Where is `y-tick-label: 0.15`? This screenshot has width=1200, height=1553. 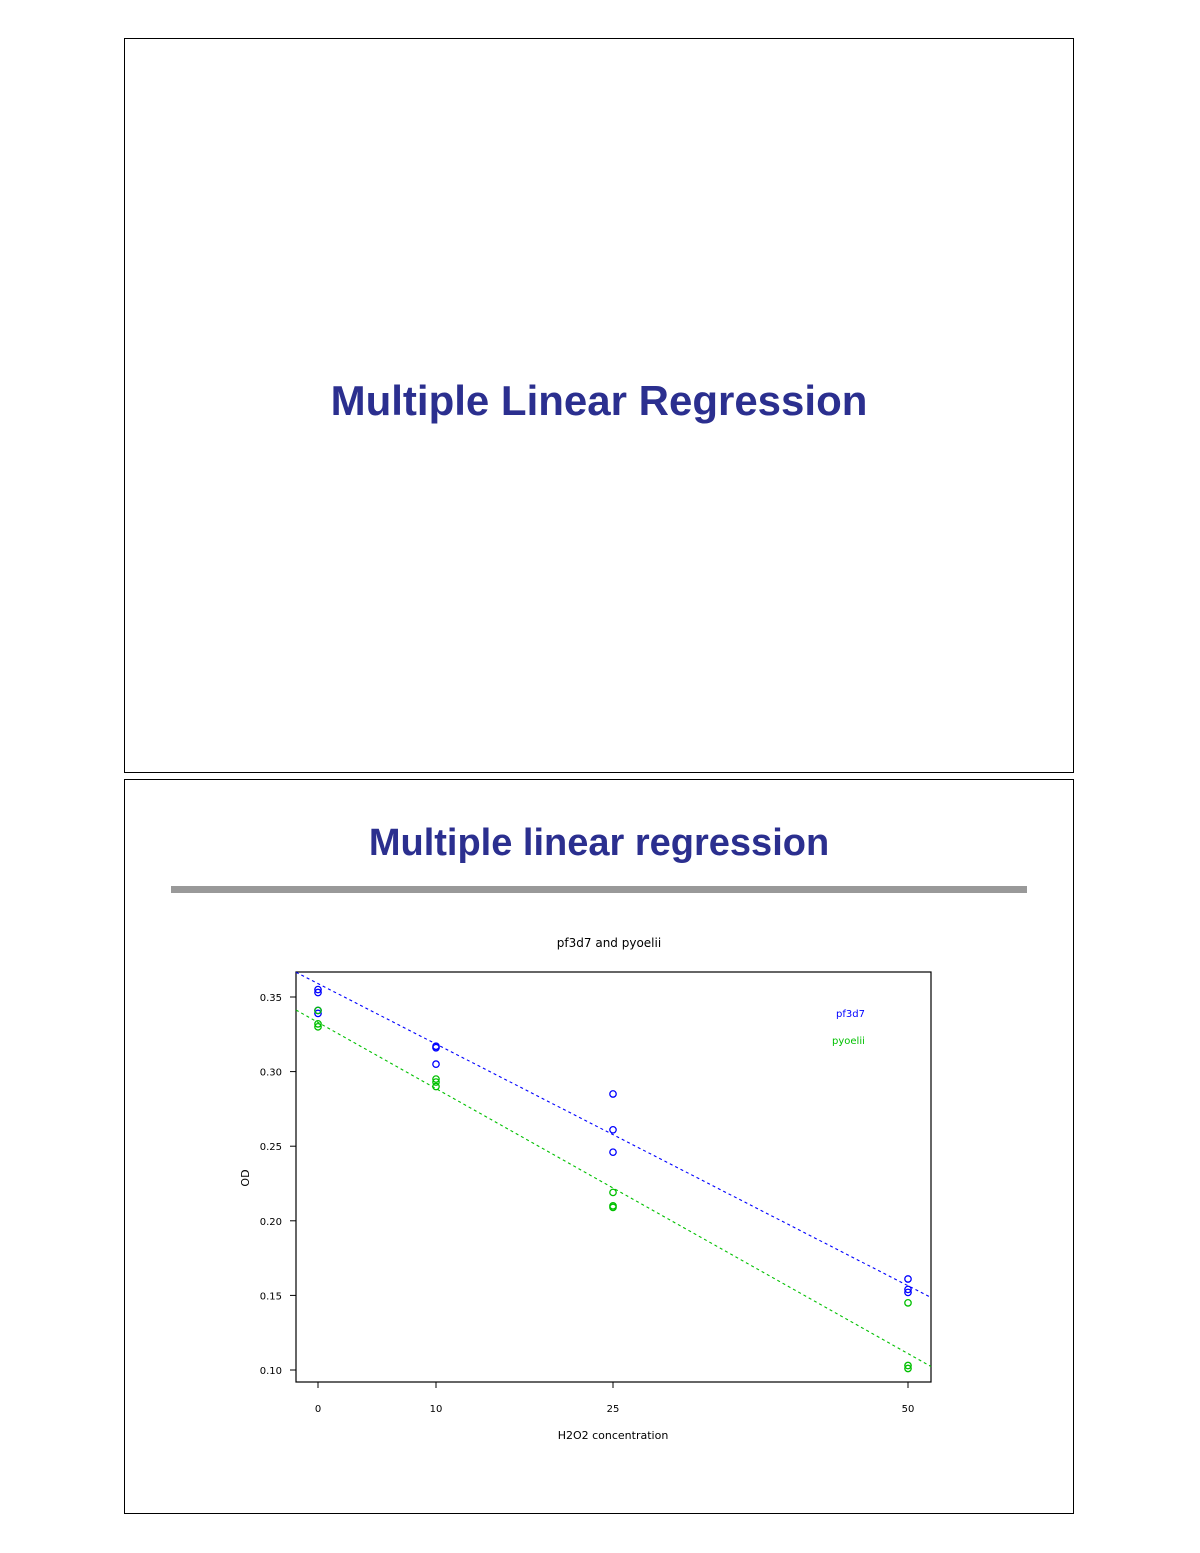 y-tick-label: 0.15 is located at coordinates (271, 1296).